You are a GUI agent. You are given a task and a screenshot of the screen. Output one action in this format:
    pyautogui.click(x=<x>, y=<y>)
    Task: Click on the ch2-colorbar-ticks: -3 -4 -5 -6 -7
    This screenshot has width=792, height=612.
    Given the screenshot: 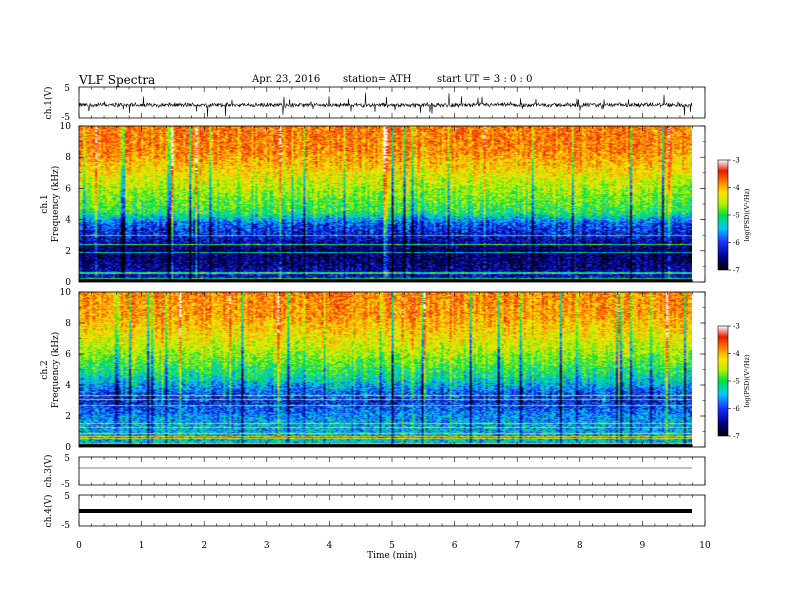 What is the action you would take?
    pyautogui.click(x=734, y=382)
    